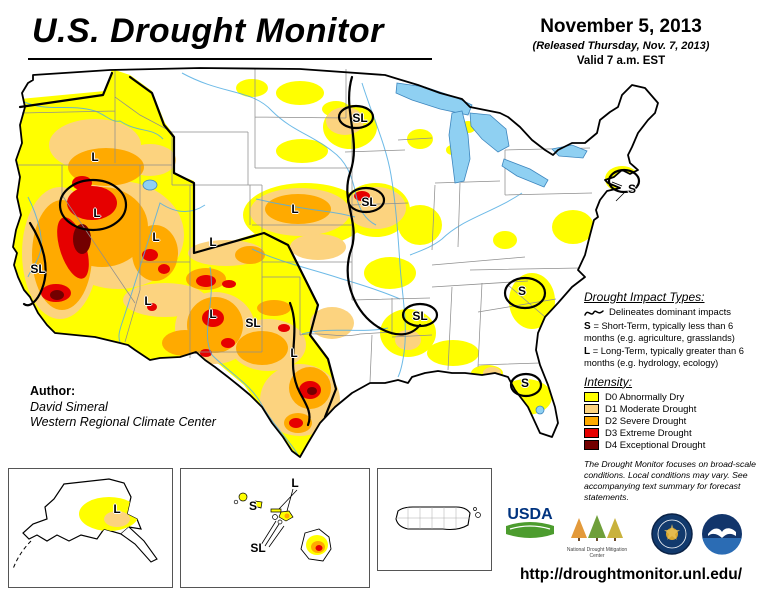 The image size is (767, 593). What do you see at coordinates (591, 445) in the screenshot?
I see `intensity-swatch-d4` at bounding box center [591, 445].